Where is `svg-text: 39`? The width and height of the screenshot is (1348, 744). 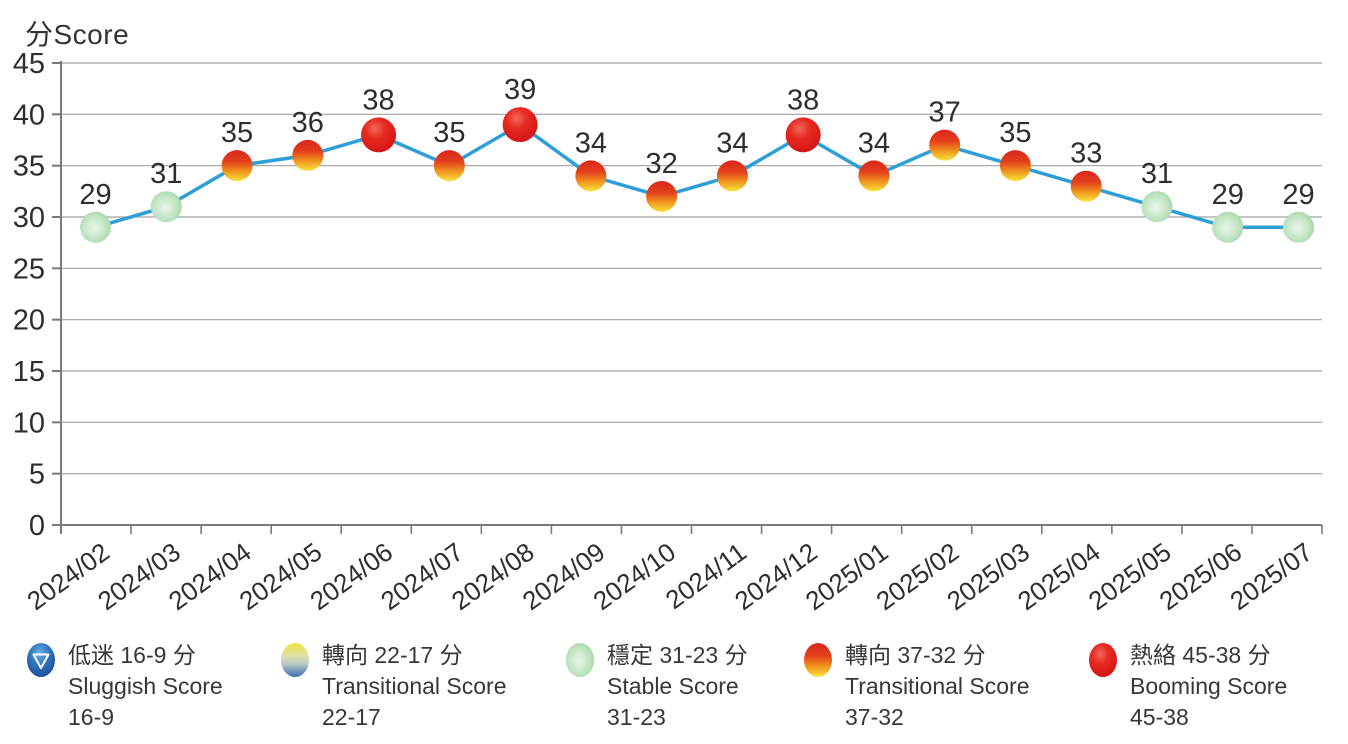 svg-text: 39 is located at coordinates (520, 90).